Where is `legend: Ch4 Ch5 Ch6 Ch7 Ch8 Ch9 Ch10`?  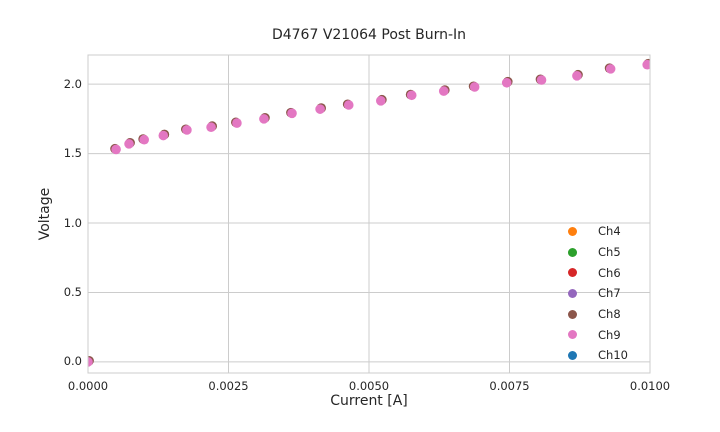
legend: Ch4 Ch5 Ch6 Ch7 Ch8 Ch9 Ch10 is located at coordinates (595, 293).